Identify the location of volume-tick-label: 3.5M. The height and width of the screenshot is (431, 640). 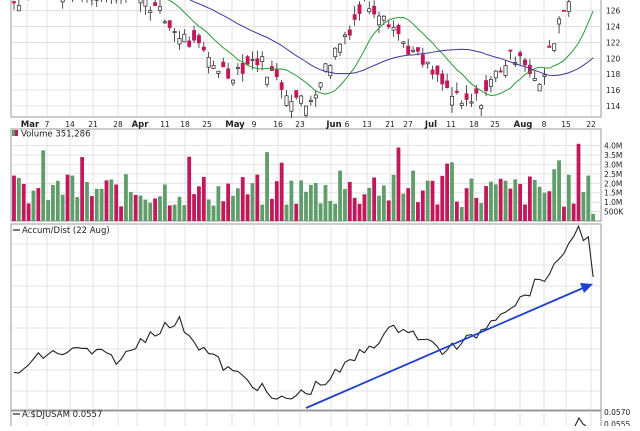
(613, 155).